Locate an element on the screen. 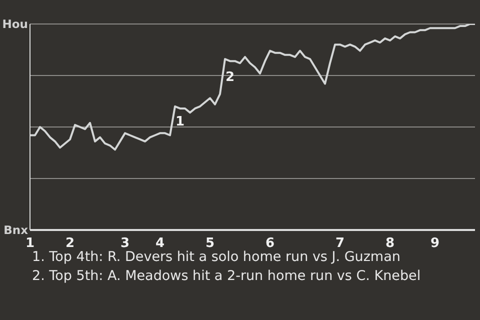  annotation: 1 is located at coordinates (180, 122).